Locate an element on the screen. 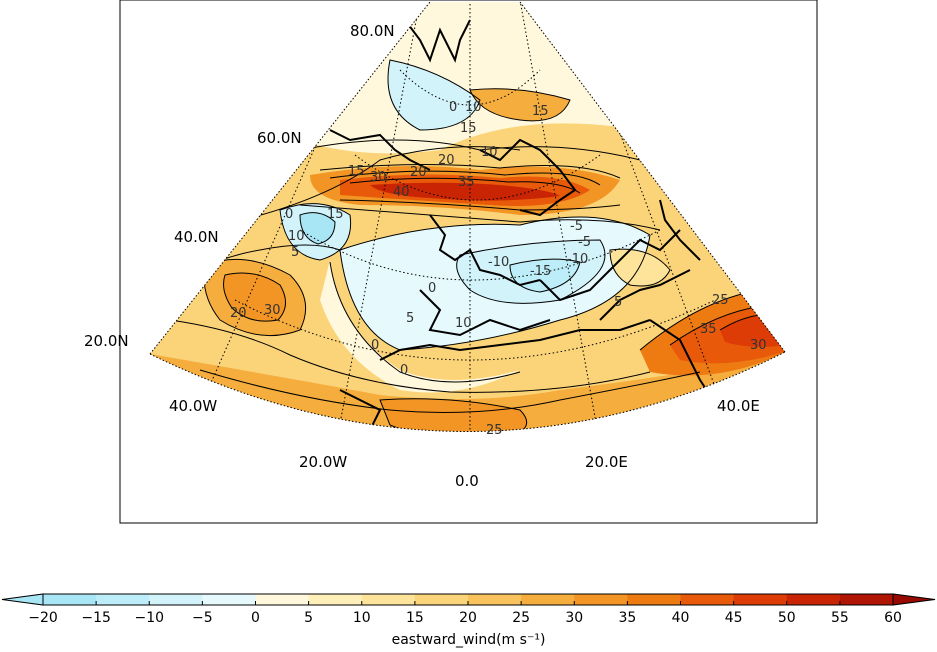 The image size is (937, 652). colorbar-tick-label: 20 is located at coordinates (468, 618).